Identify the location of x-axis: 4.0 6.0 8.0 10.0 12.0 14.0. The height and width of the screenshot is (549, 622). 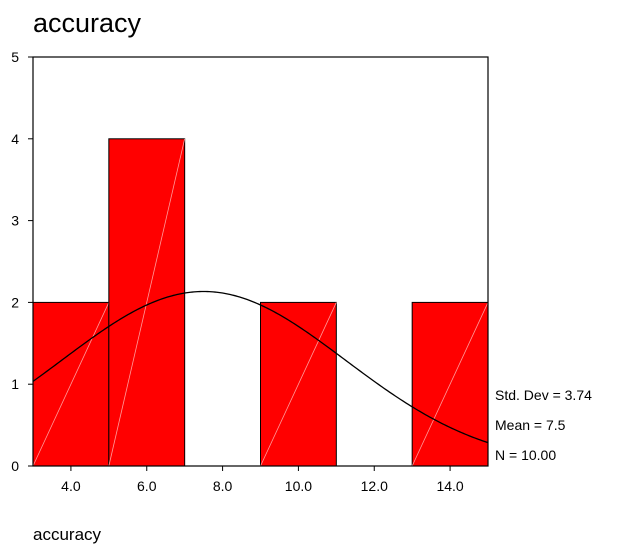
(262, 480).